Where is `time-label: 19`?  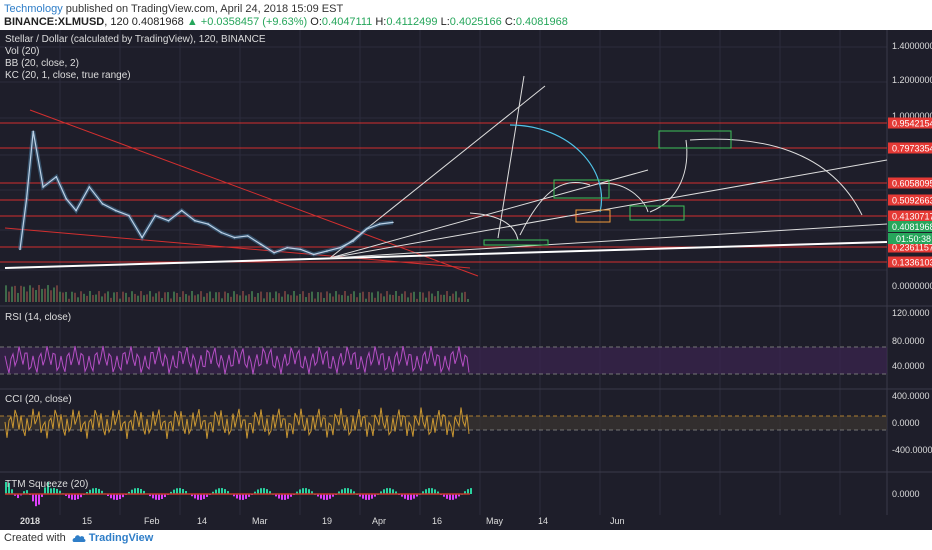
time-label: 19 is located at coordinates (327, 521).